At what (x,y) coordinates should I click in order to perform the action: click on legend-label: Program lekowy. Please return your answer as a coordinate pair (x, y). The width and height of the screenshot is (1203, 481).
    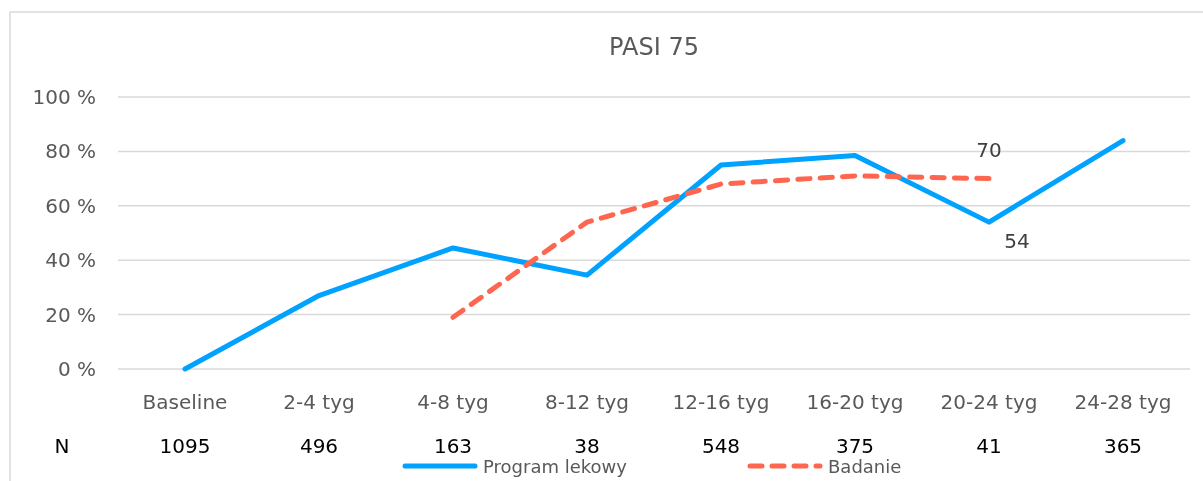
    Looking at the image, I should click on (555, 466).